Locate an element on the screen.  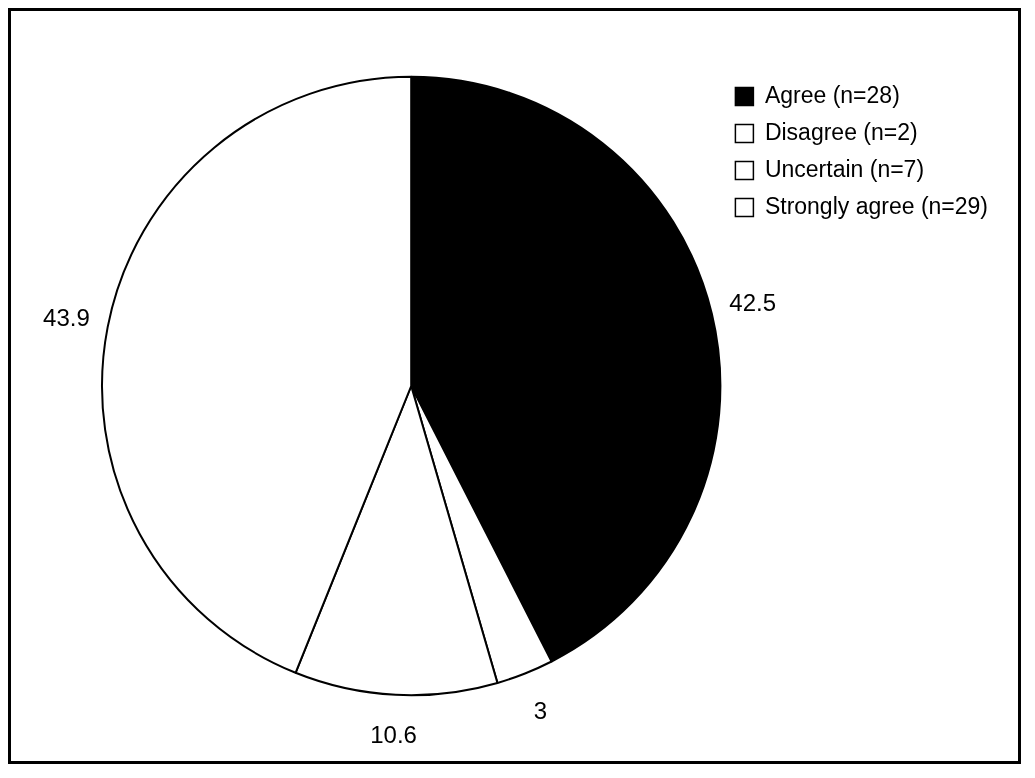
data-label: 42.5 is located at coordinates (753, 302).